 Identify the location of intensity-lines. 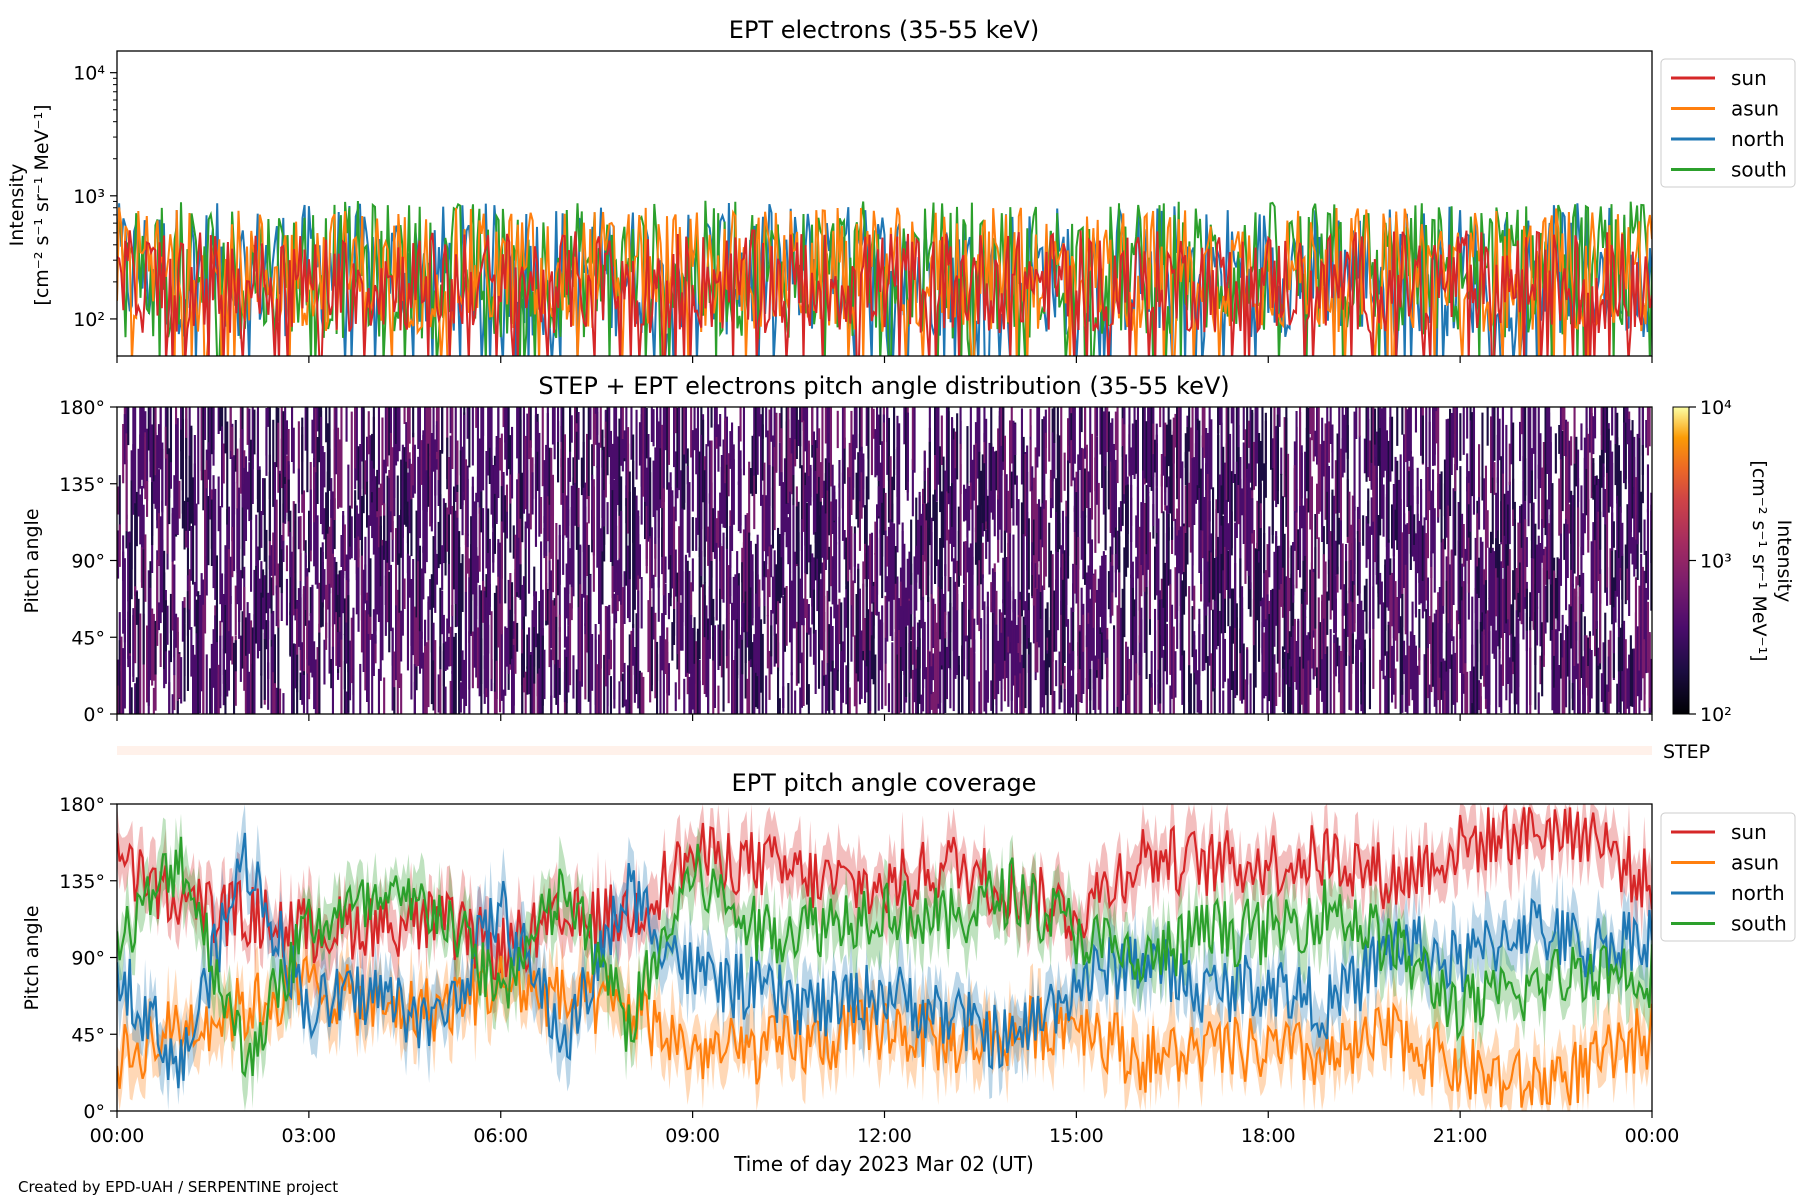
(884, 278).